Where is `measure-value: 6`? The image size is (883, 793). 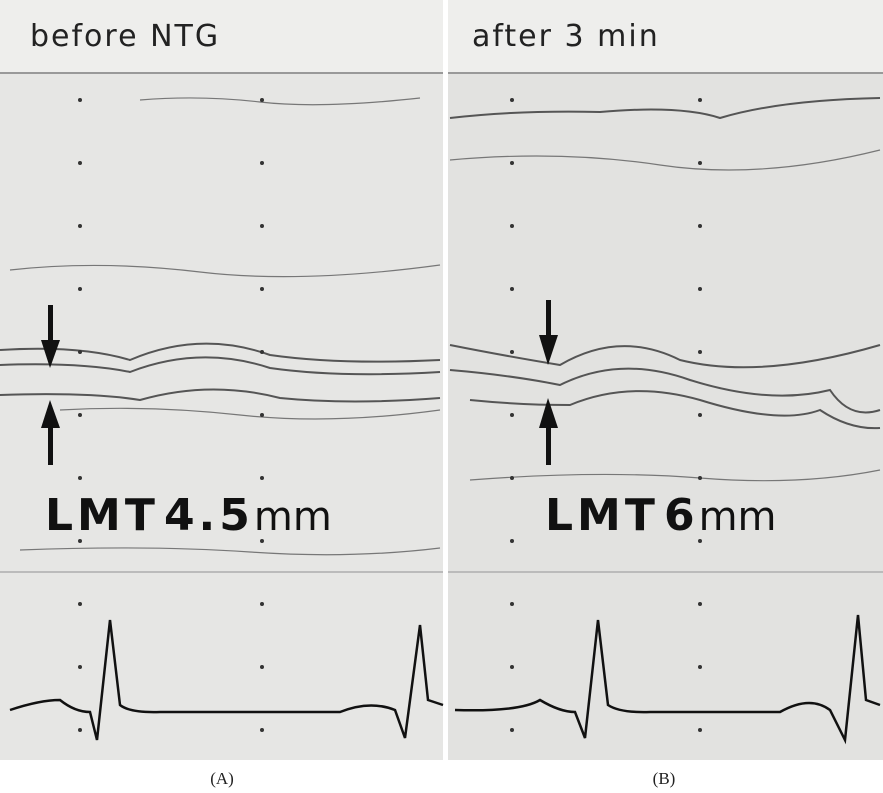 measure-value: 6 is located at coordinates (681, 515).